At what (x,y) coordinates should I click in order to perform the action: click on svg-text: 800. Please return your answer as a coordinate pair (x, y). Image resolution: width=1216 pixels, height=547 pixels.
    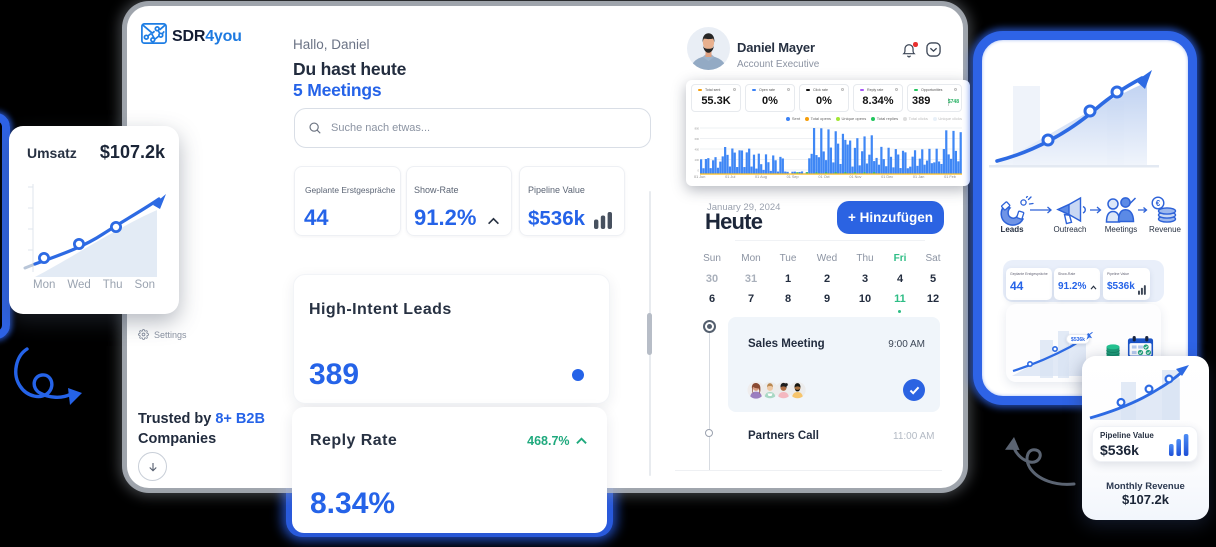
    Looking at the image, I should click on (697, 129).